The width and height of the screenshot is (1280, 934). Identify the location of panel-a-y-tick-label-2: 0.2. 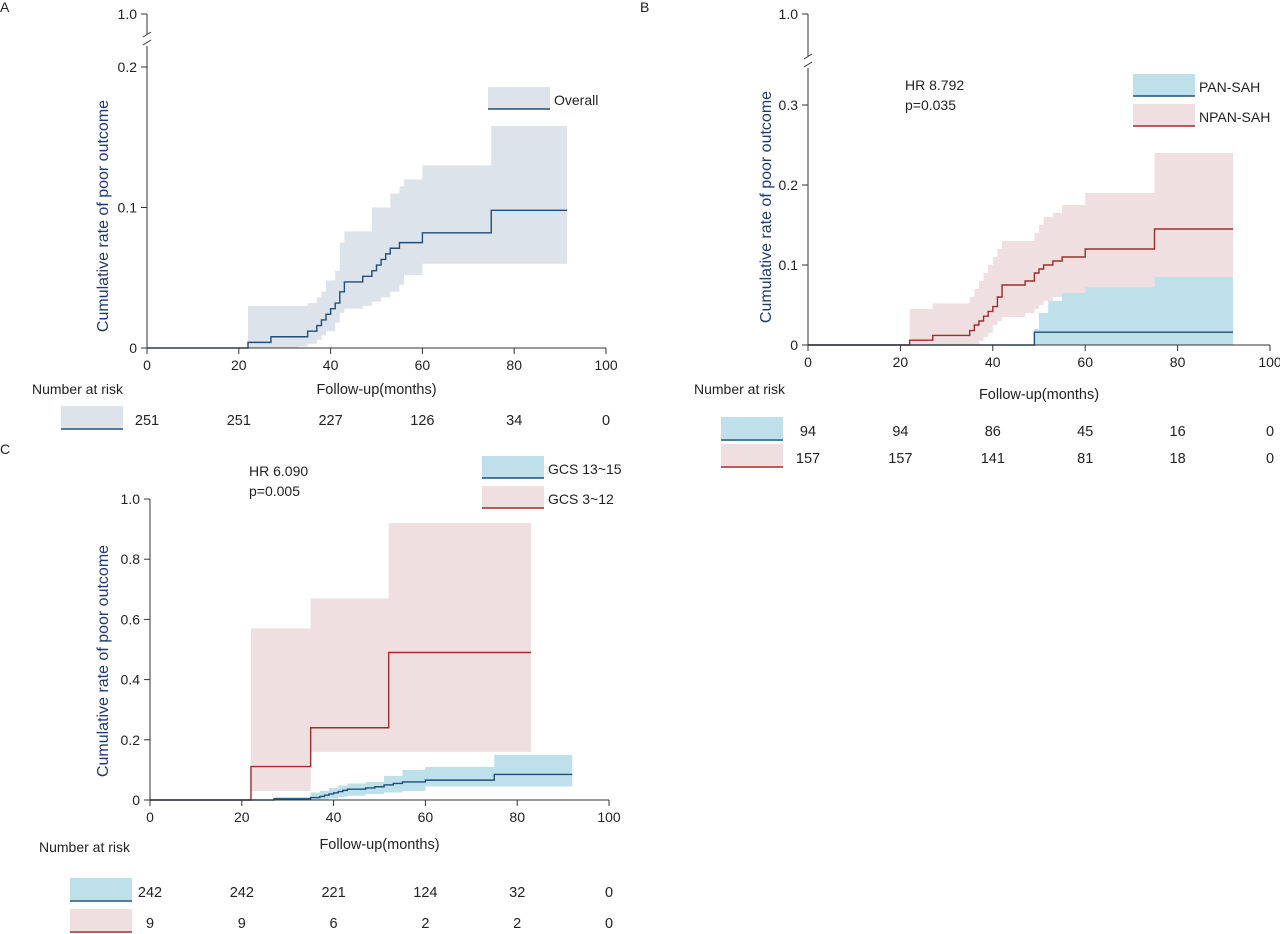
(128, 67).